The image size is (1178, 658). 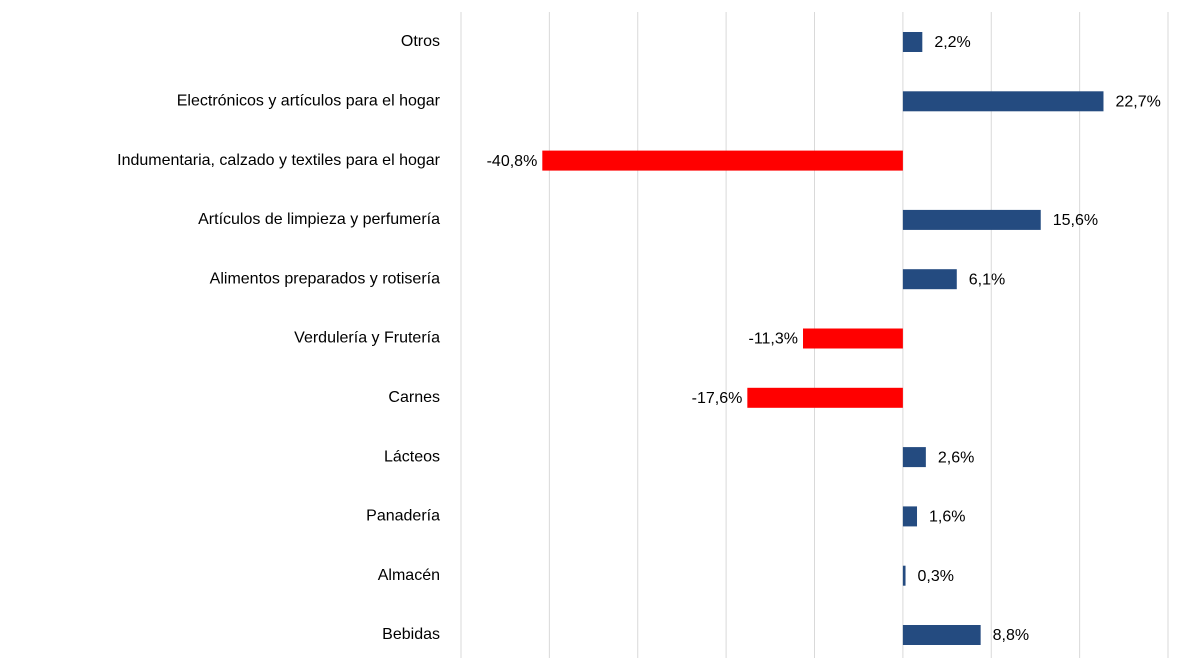 What do you see at coordinates (773, 339) in the screenshot?
I see `data-label: -11,3%` at bounding box center [773, 339].